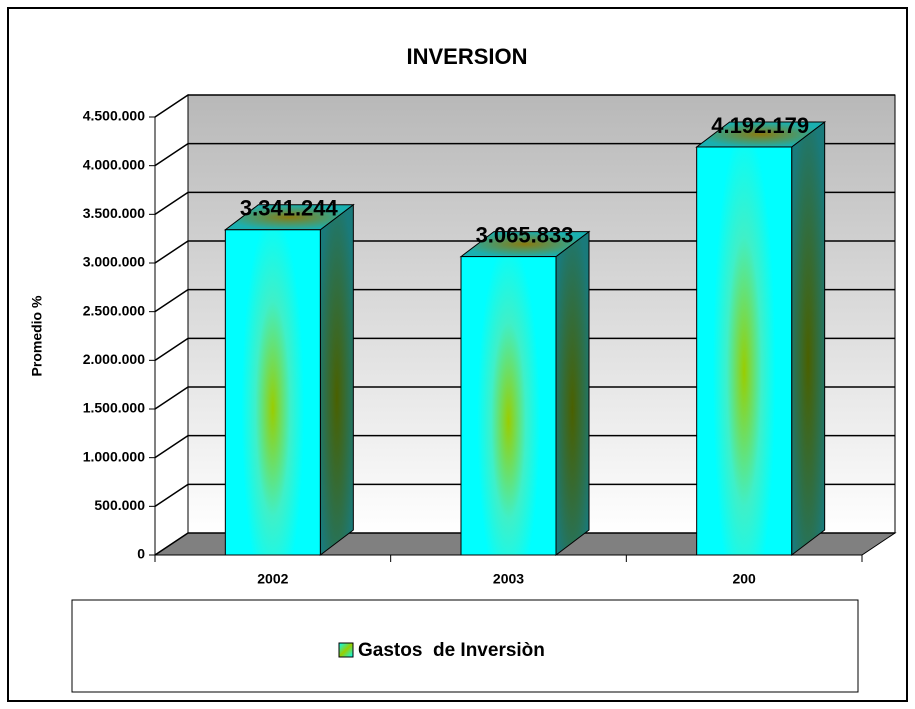  What do you see at coordinates (114, 262) in the screenshot?
I see `y-tick-label: 3.000.000` at bounding box center [114, 262].